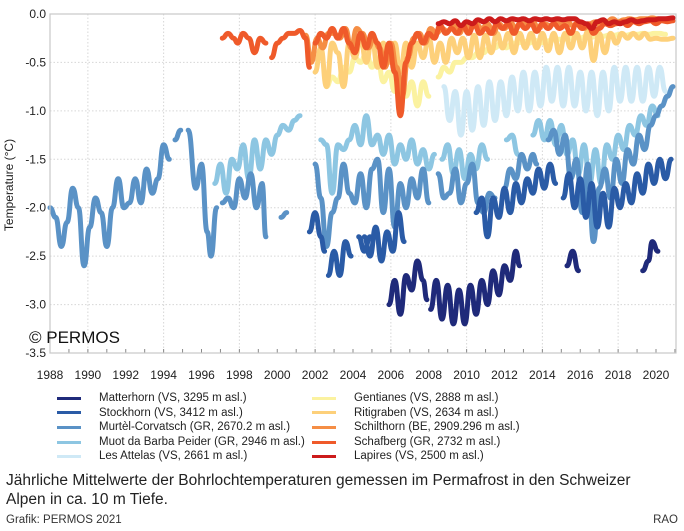  I want to click on x-tick-label: 2016, so click(580, 375).